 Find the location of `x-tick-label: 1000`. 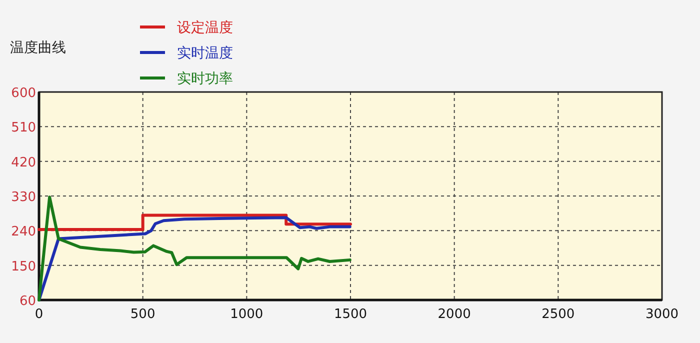

x-tick-label: 1000 is located at coordinates (247, 314).